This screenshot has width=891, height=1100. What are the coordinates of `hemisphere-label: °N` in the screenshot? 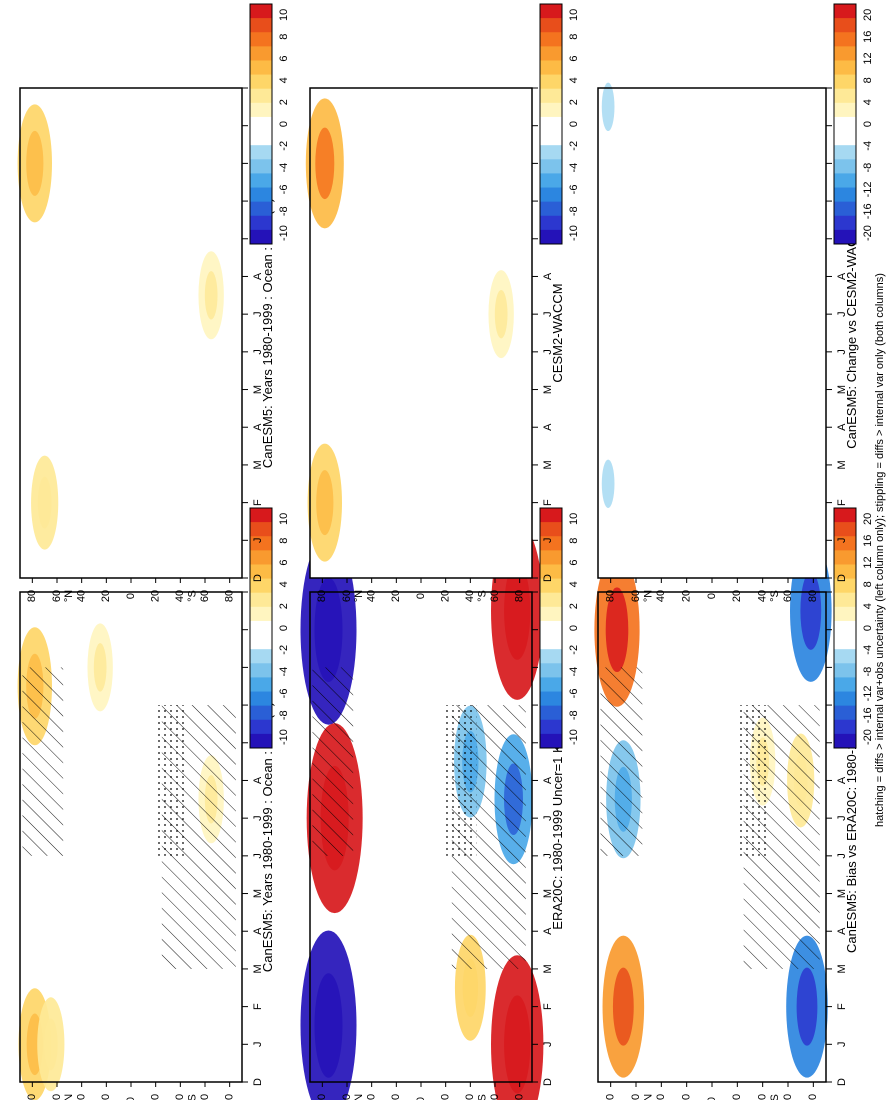 It's located at (649, 596).